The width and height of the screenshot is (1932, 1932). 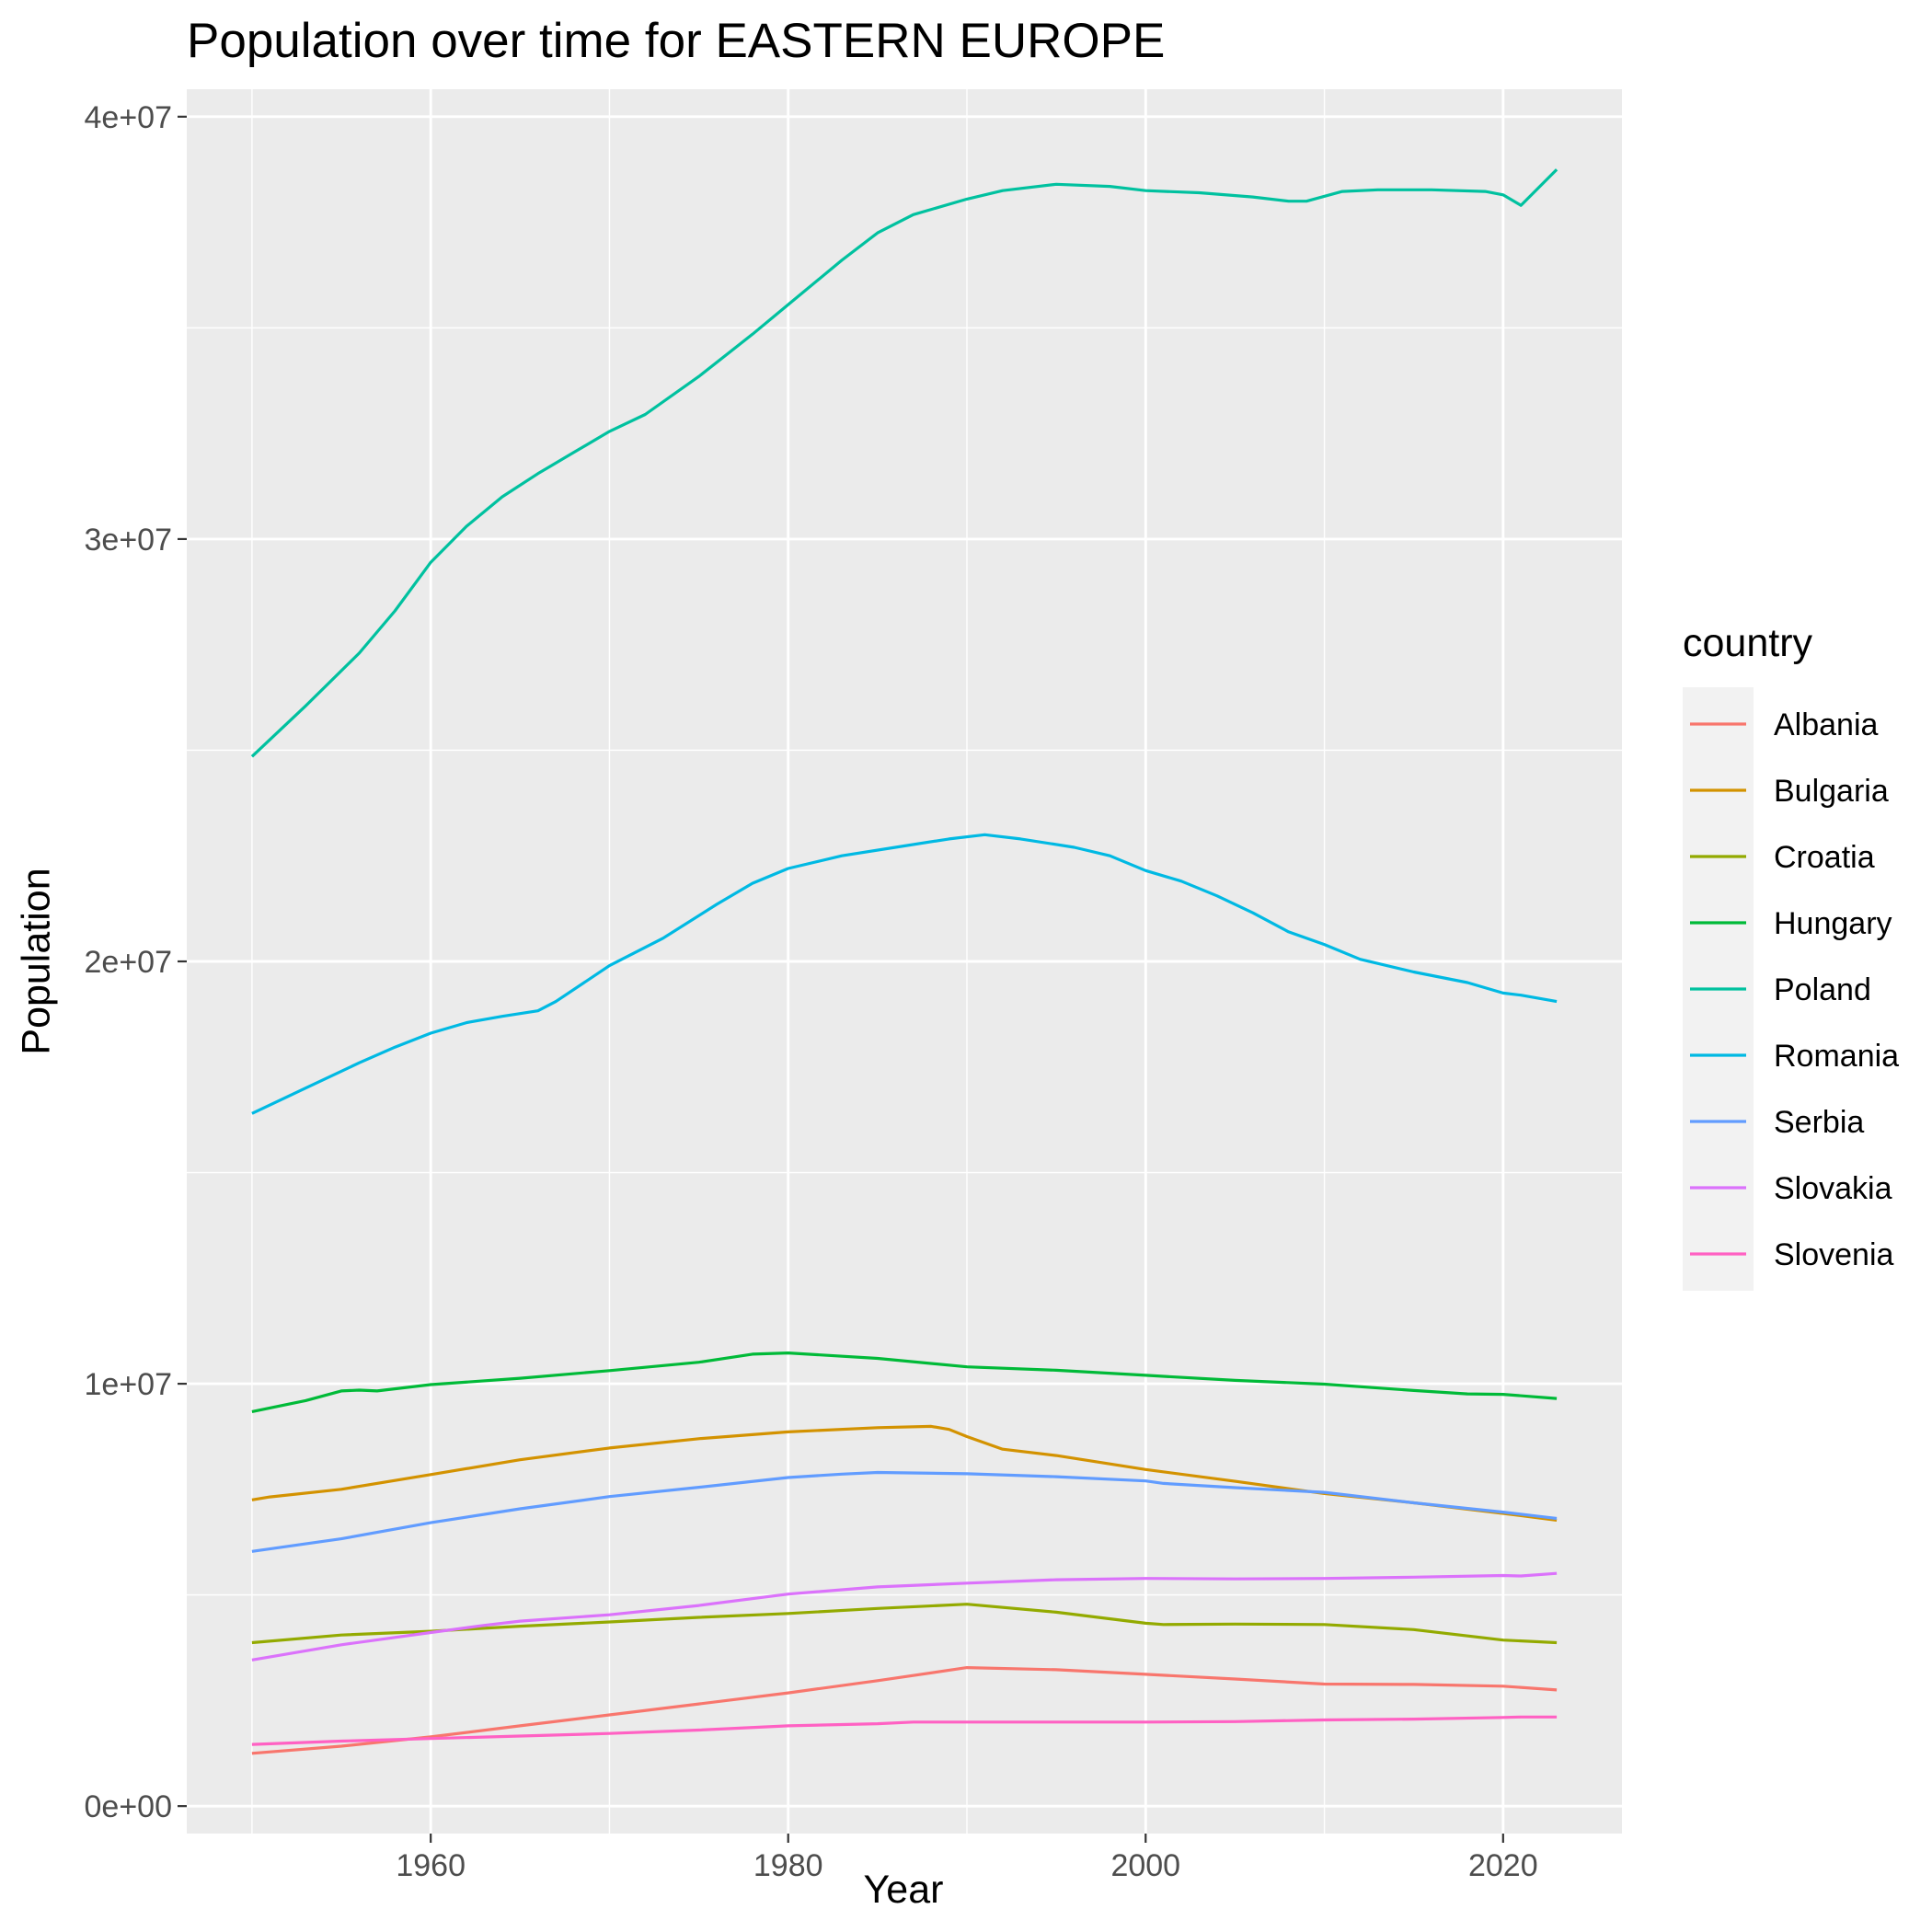 What do you see at coordinates (1145, 1865) in the screenshot?
I see `x-tick-label: 2000` at bounding box center [1145, 1865].